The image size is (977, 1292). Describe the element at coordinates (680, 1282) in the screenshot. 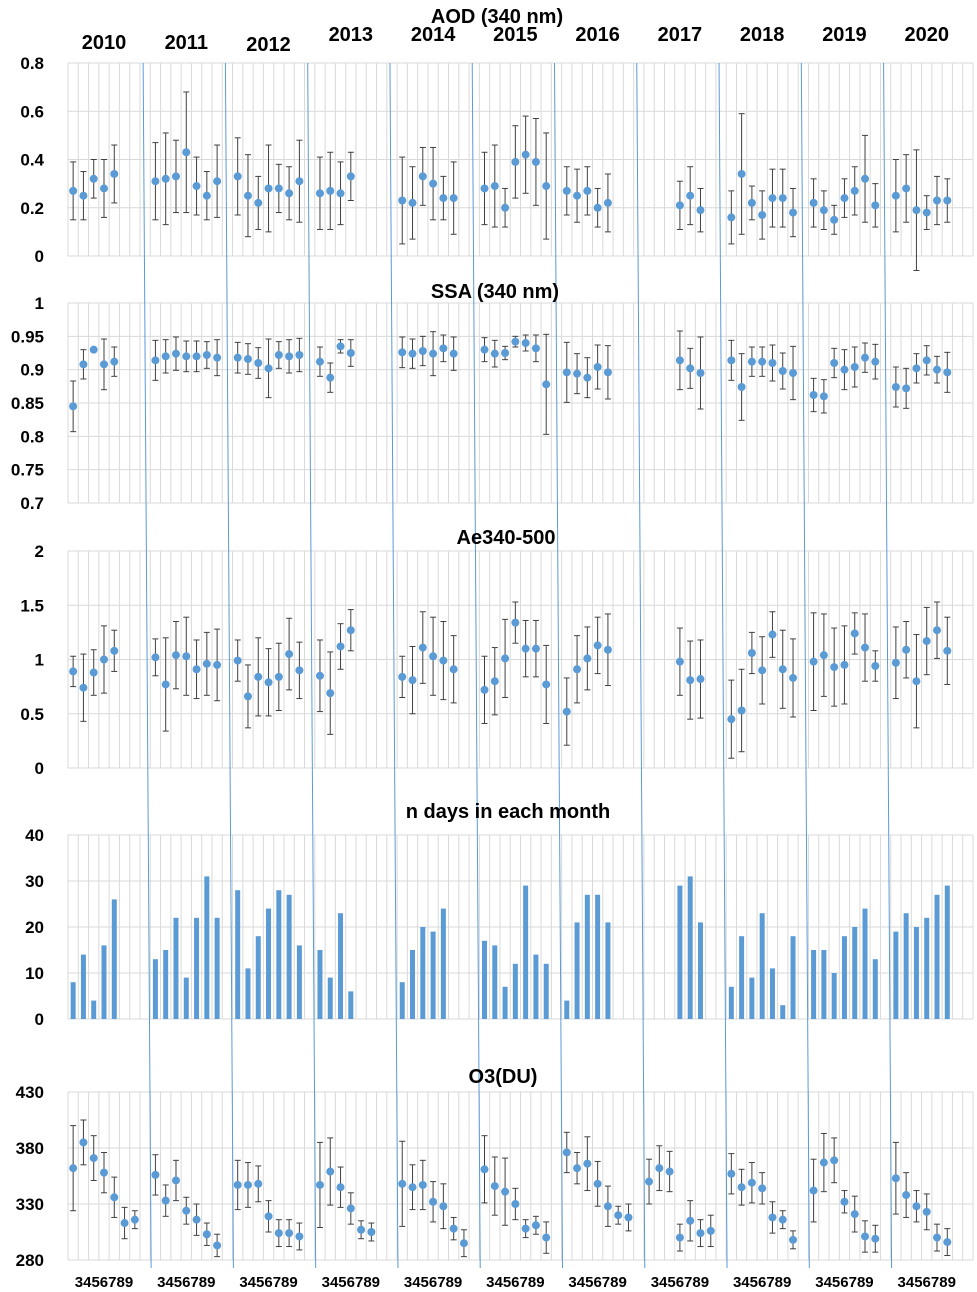

I see `month-tick-labels-2017: 3456789` at that location.